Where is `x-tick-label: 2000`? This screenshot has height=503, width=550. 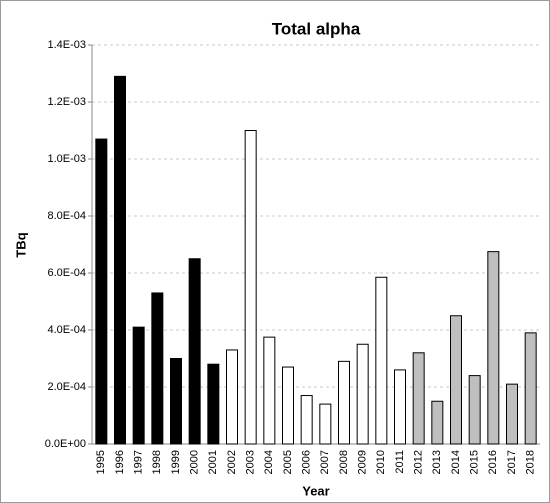
x-tick-label: 2000 is located at coordinates (195, 462).